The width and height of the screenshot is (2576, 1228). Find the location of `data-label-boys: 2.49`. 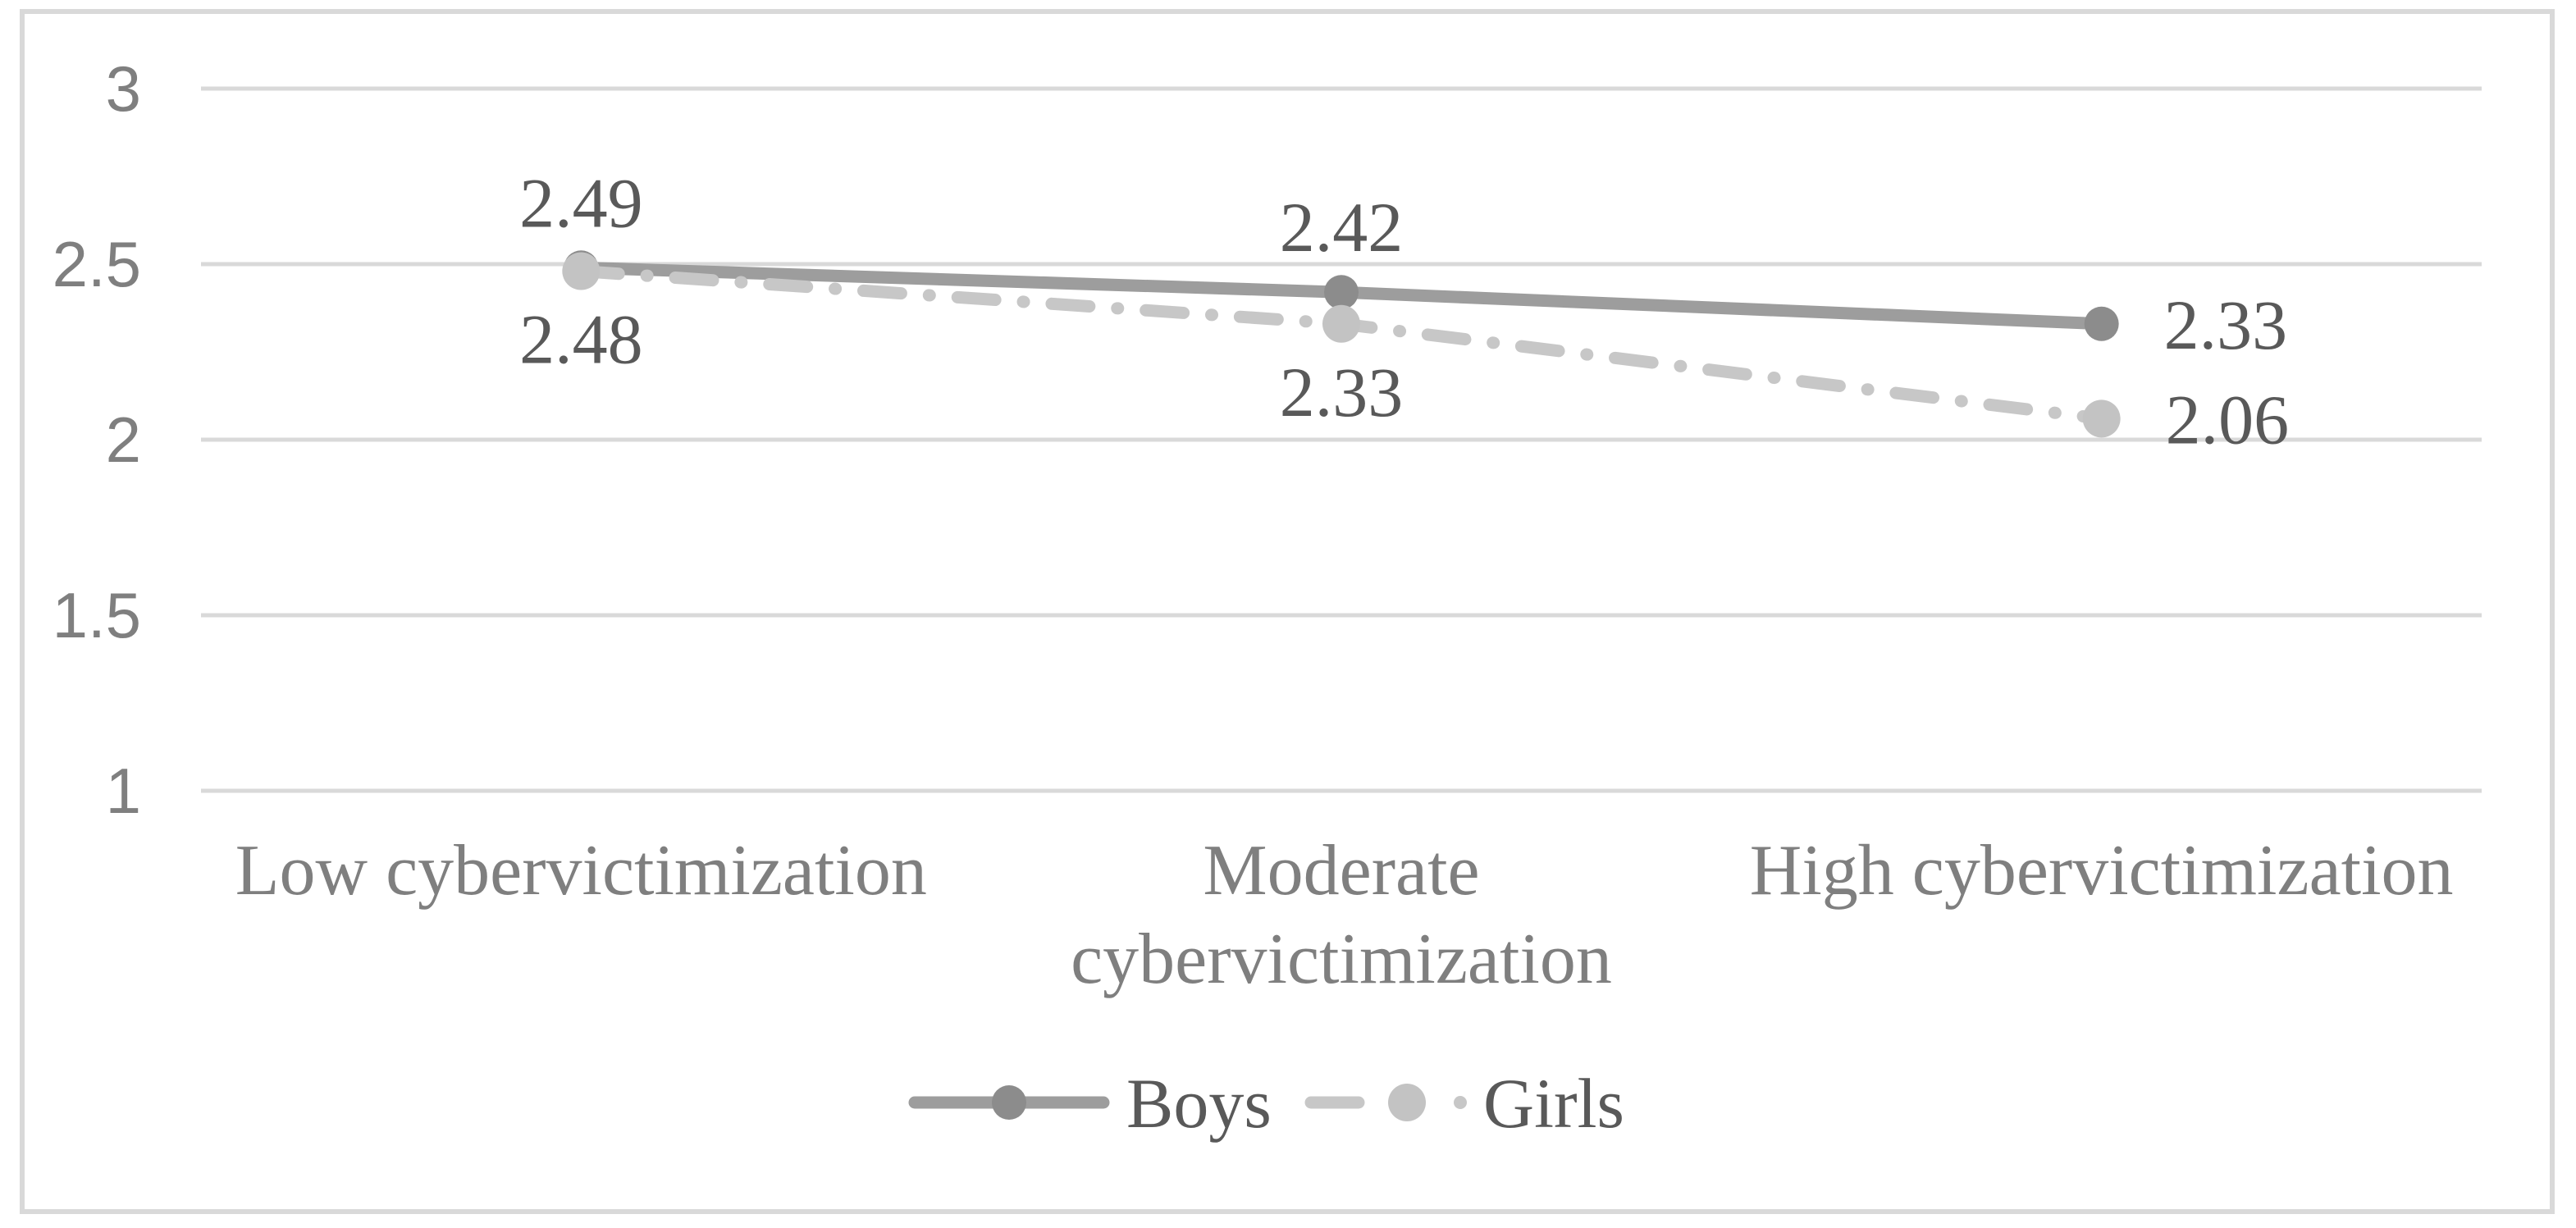

data-label-boys: 2.49 is located at coordinates (581, 202).